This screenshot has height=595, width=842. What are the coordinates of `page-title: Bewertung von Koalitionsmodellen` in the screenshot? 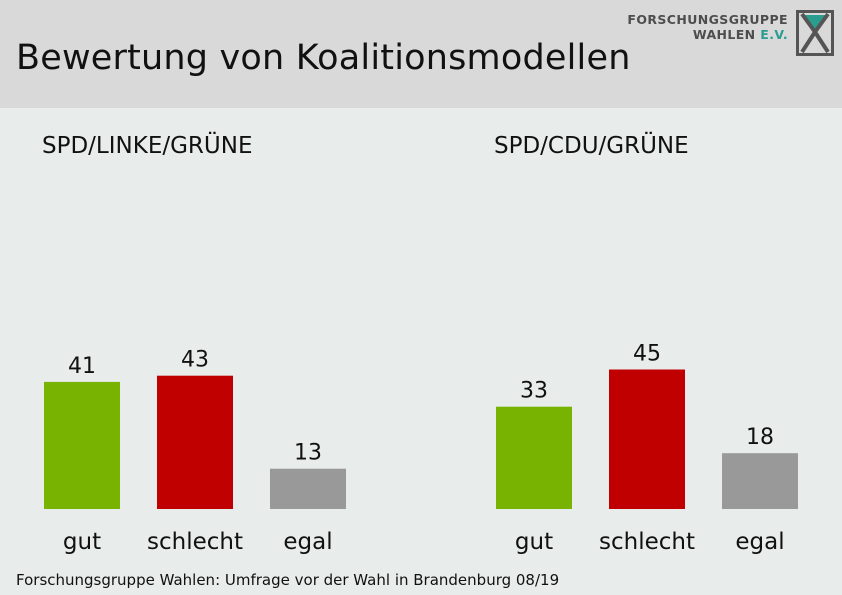 It's located at (323, 58).